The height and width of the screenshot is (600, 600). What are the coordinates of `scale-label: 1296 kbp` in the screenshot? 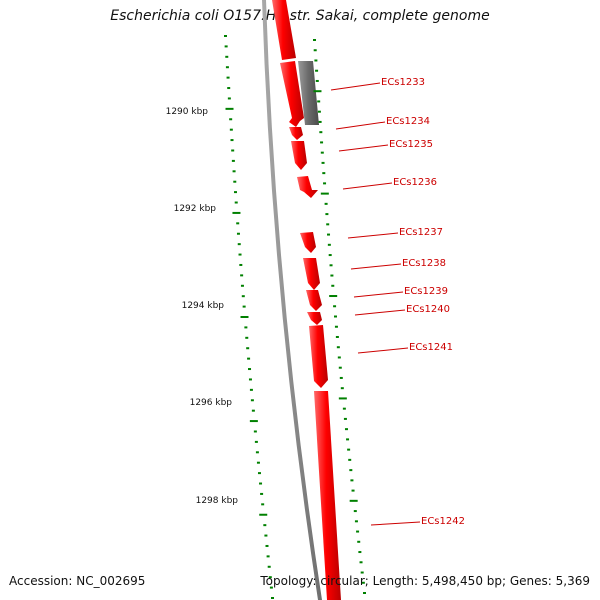 It's located at (211, 403).